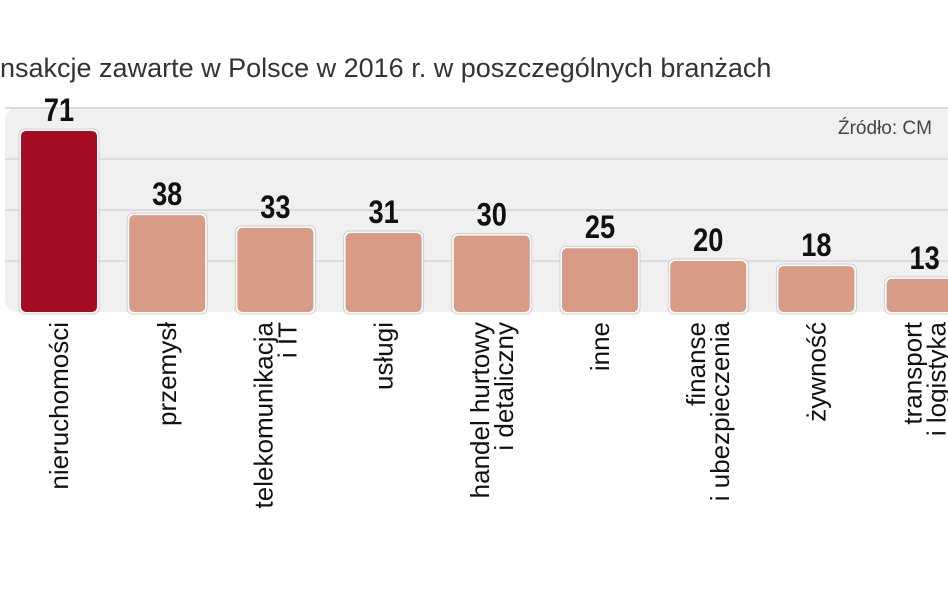 This screenshot has width=948, height=593. Describe the element at coordinates (492, 215) in the screenshot. I see `data-label: 30` at that location.